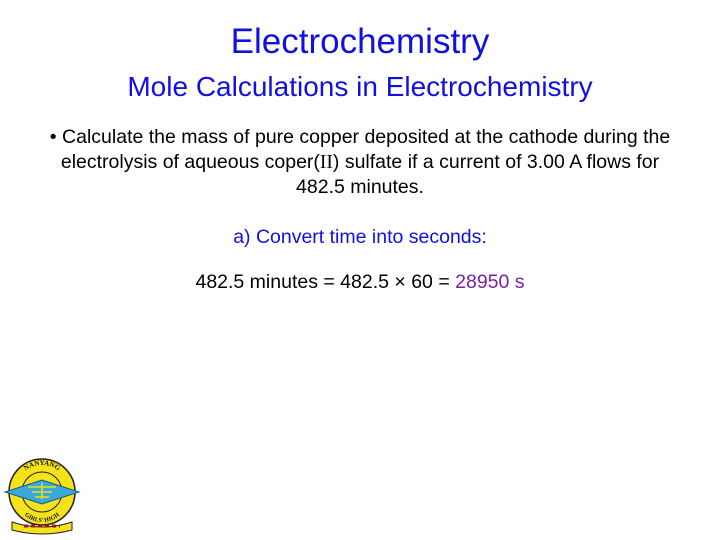 The height and width of the screenshot is (540, 720). What do you see at coordinates (42, 496) in the screenshot?
I see `school-logo: NANYANG GIRLS' HIGH` at bounding box center [42, 496].